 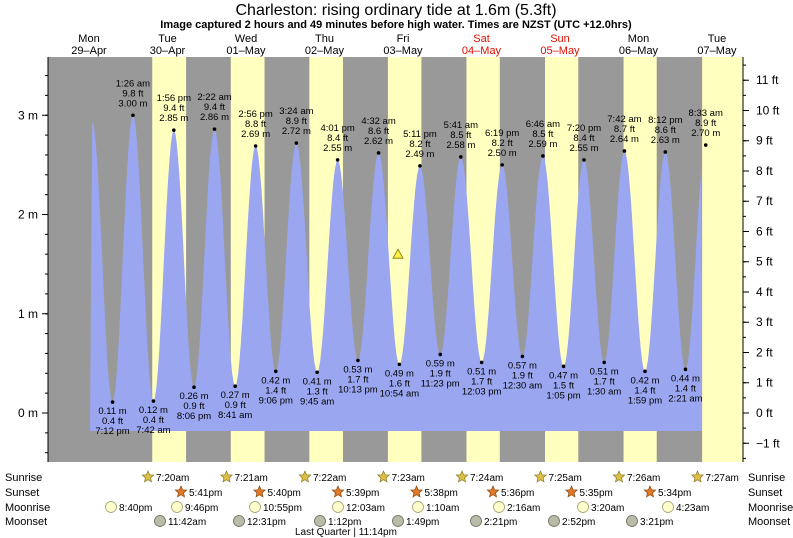 What do you see at coordinates (479, 477) in the screenshot?
I see `sunrise-event: 7:24am` at bounding box center [479, 477].